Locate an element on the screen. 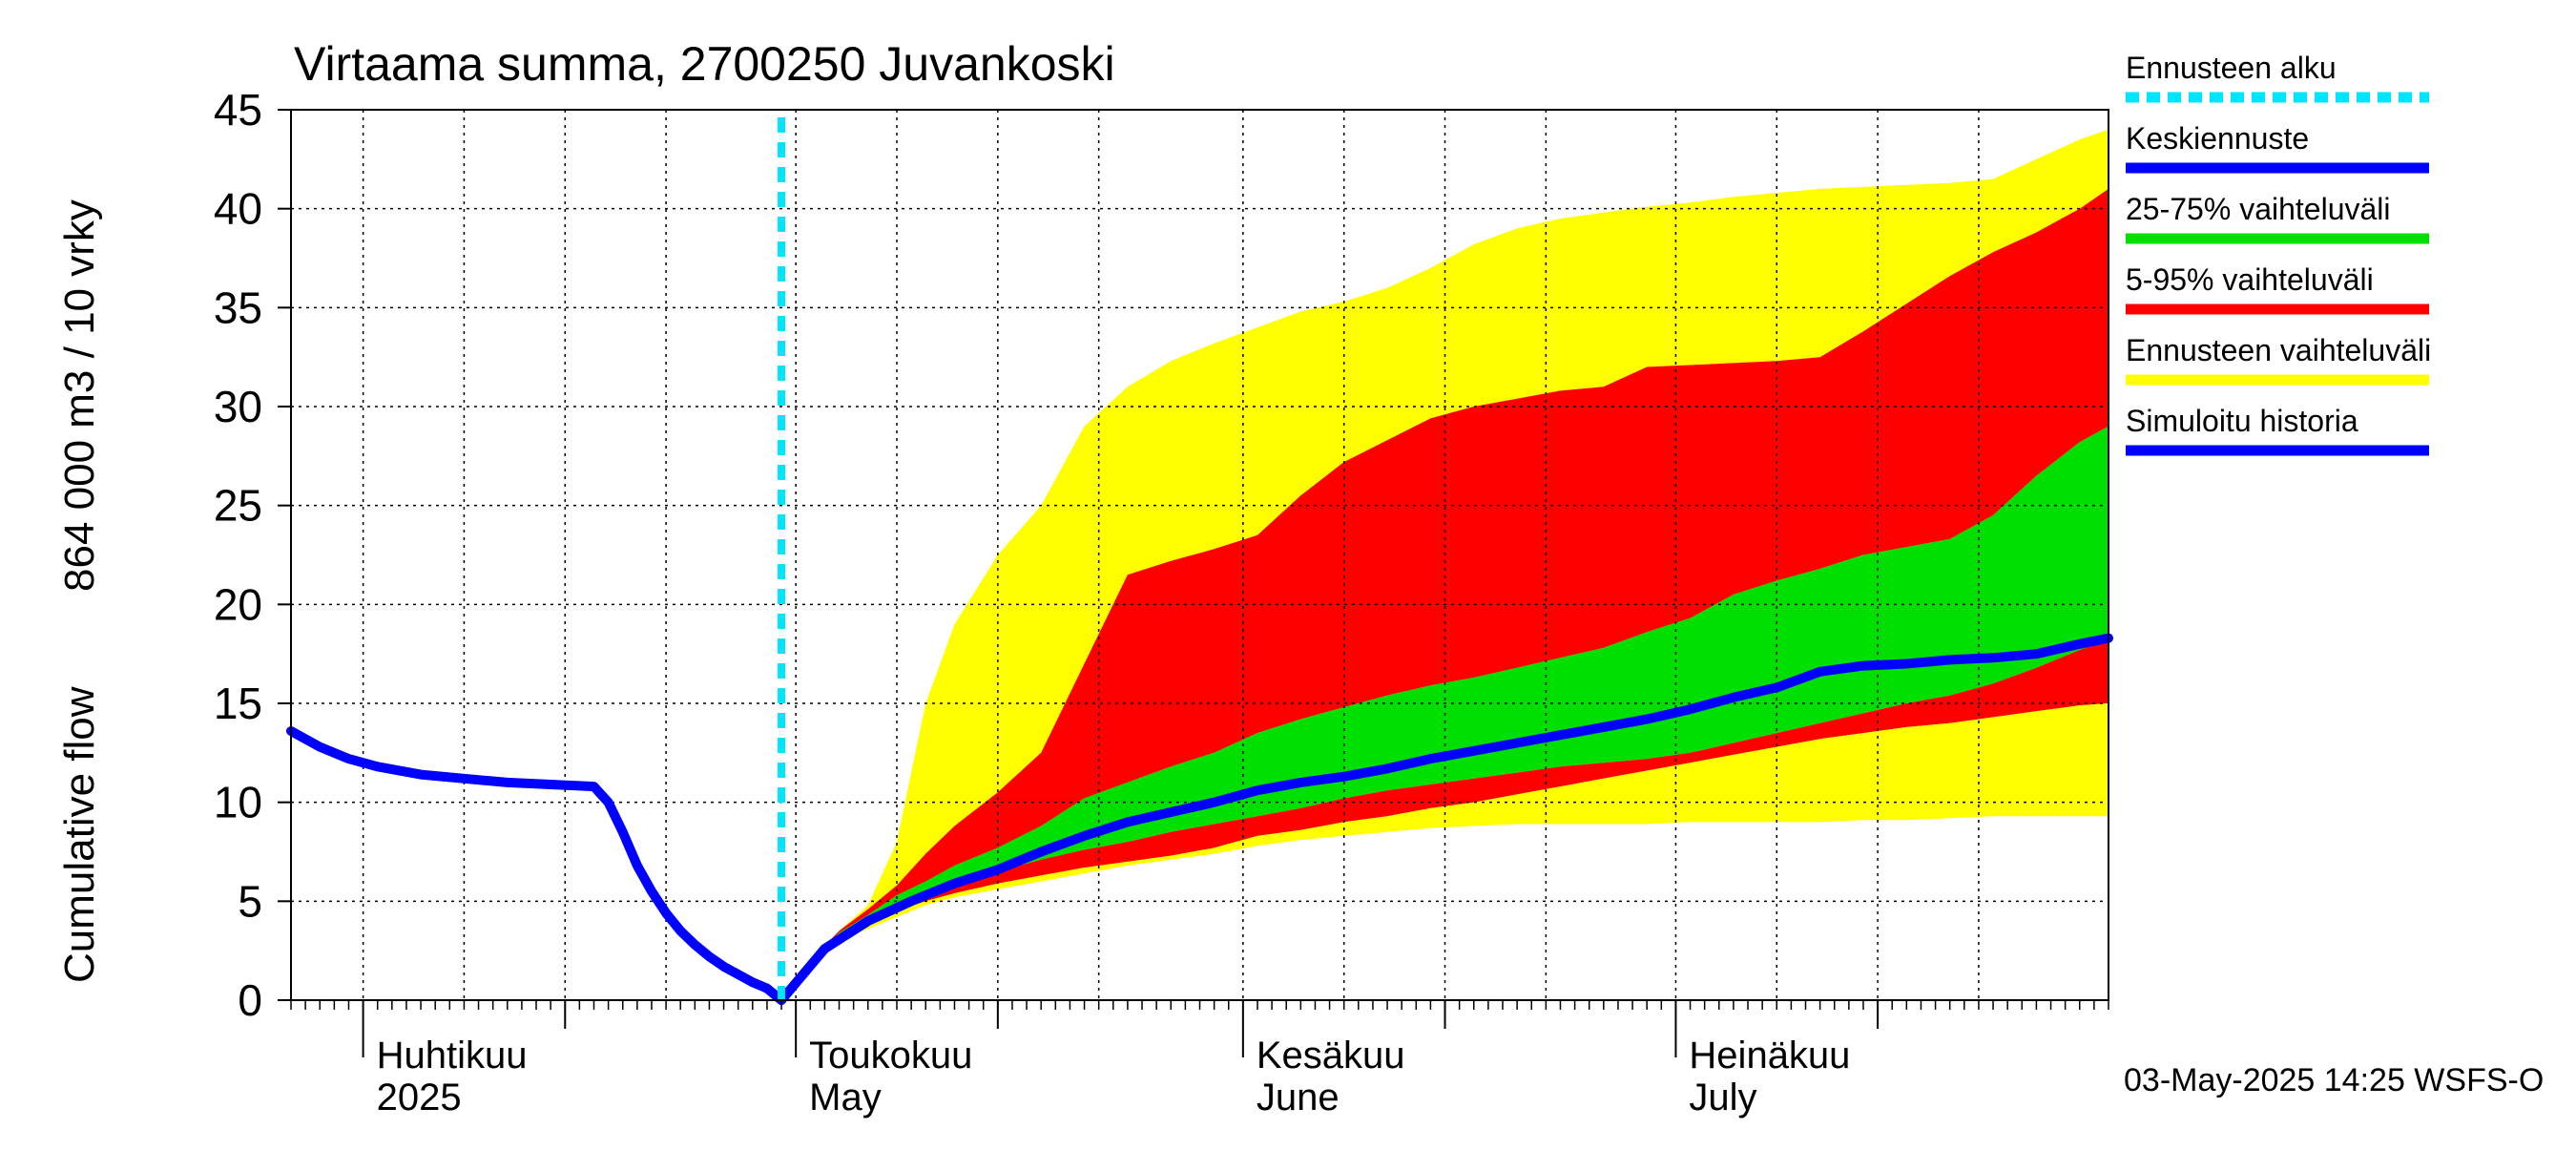  x-month-label: Kesäkuu is located at coordinates (1331, 1056).